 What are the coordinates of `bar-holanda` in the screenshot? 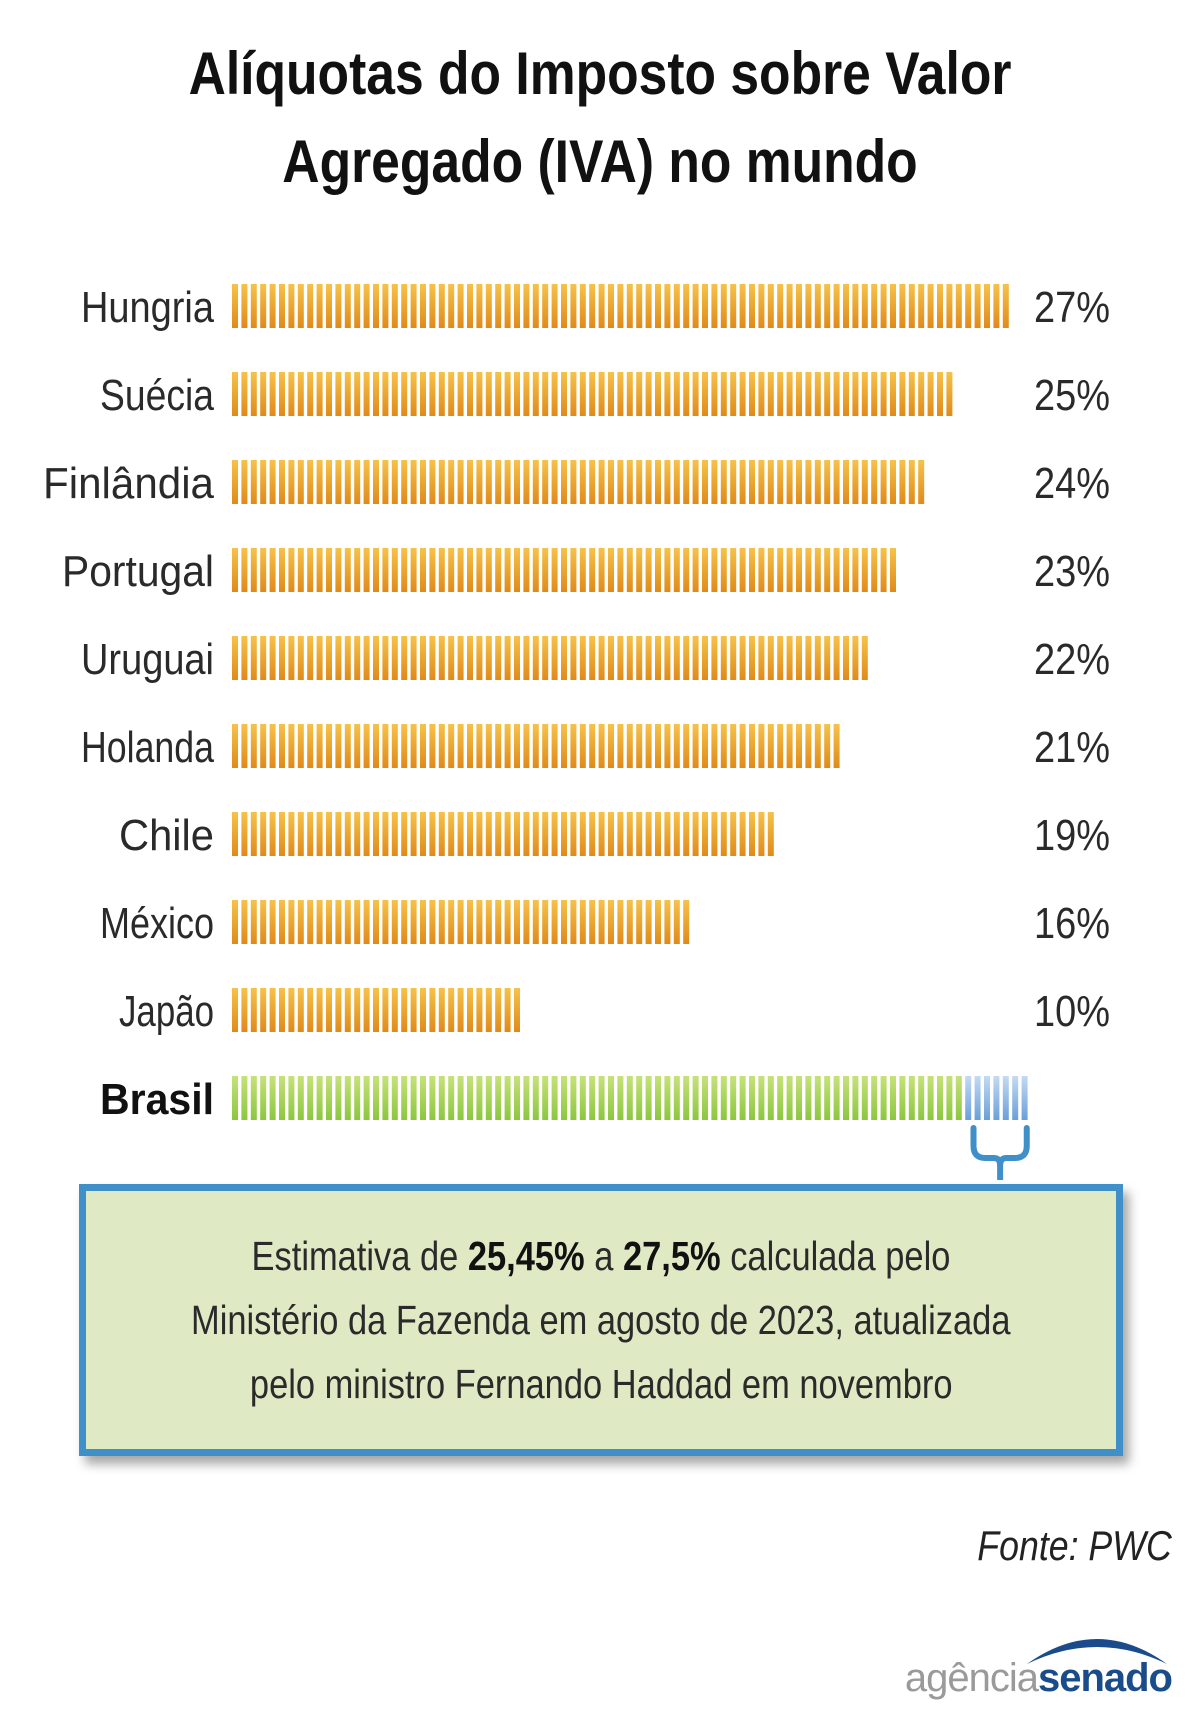 It's located at (536, 746).